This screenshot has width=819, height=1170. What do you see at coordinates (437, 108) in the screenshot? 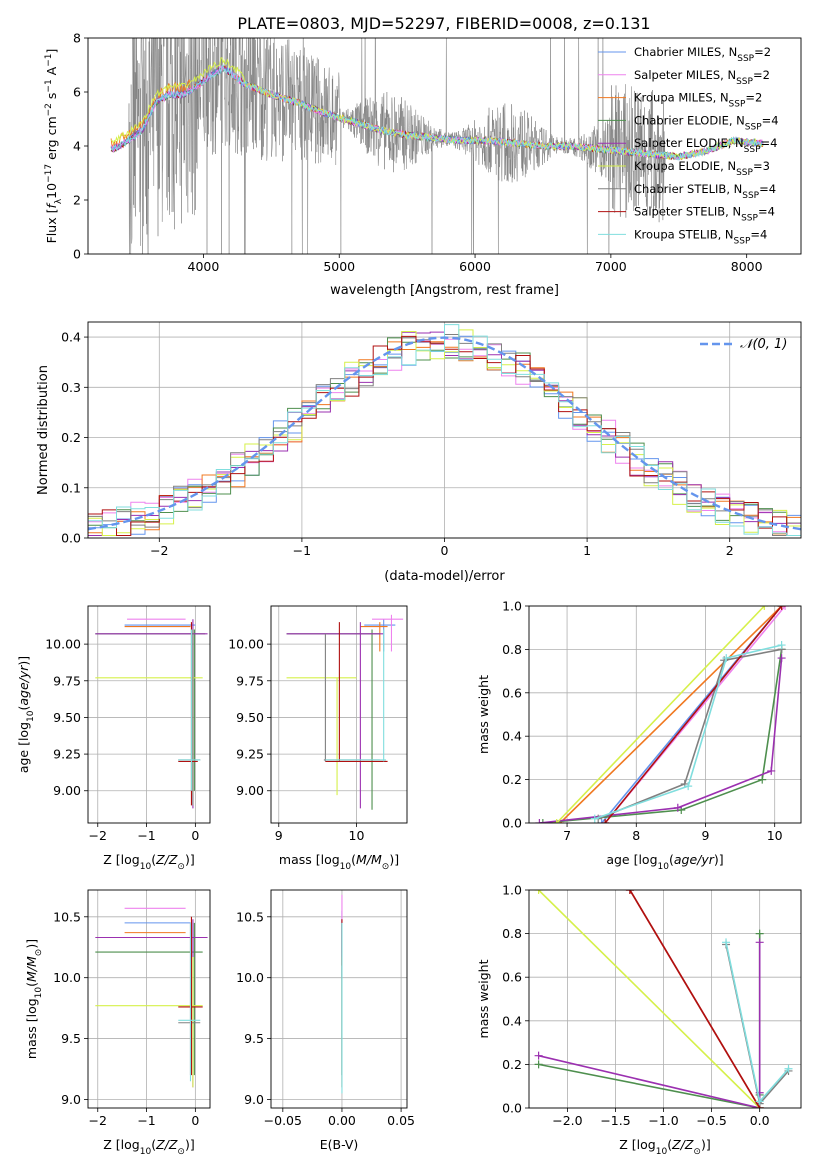
I see `spectrum-model-line` at bounding box center [437, 108].